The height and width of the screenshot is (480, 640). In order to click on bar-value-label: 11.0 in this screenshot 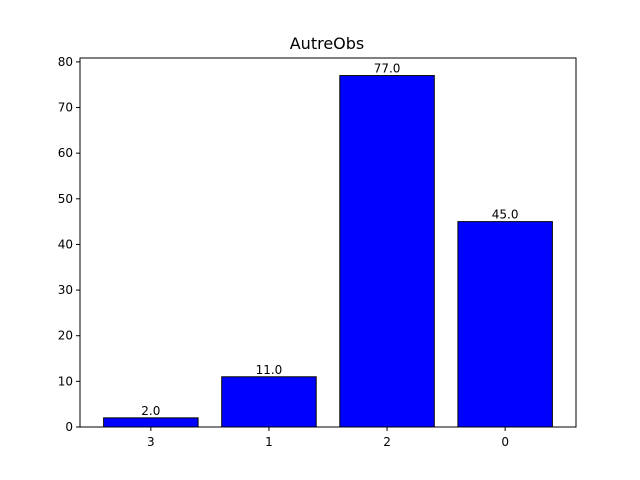, I will do `click(269, 370)`.